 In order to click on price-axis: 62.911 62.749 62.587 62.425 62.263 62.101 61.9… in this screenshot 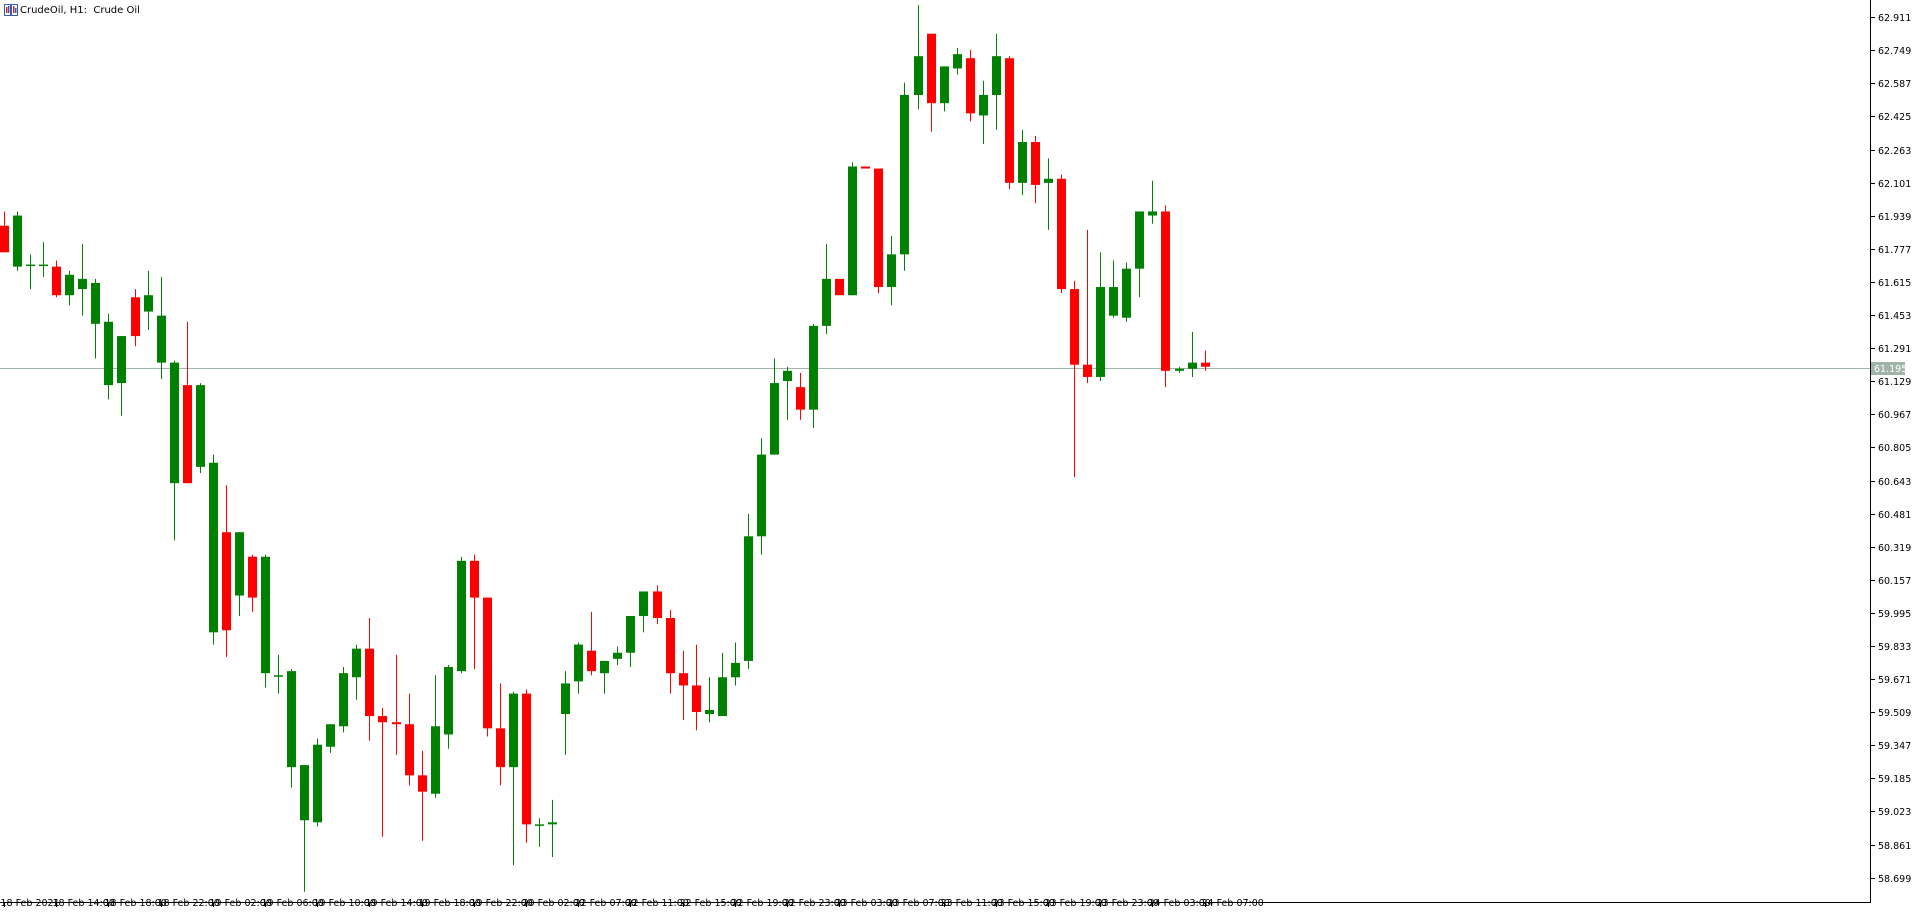, I will do `click(1890, 449)`.